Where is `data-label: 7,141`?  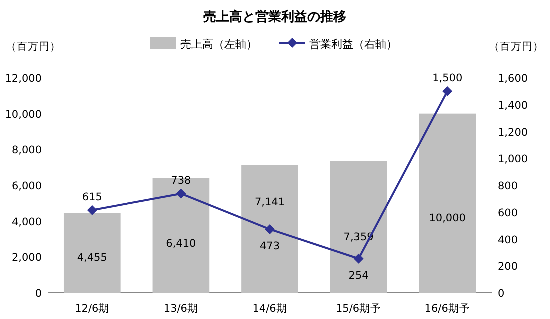 data-label: 7,141 is located at coordinates (270, 202).